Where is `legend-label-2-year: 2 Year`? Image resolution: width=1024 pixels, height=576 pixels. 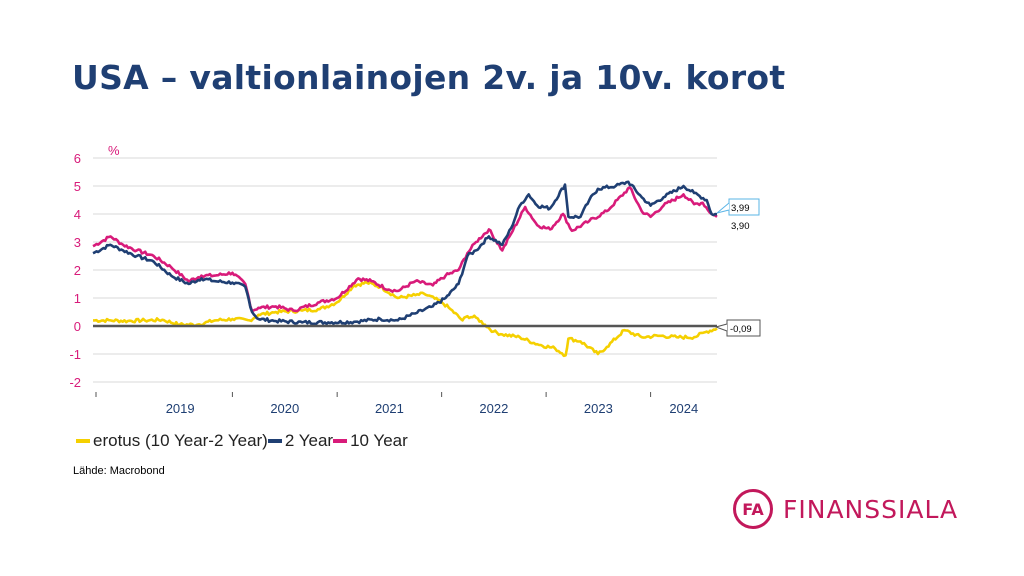
legend-label-2-year: 2 Year is located at coordinates (309, 440).